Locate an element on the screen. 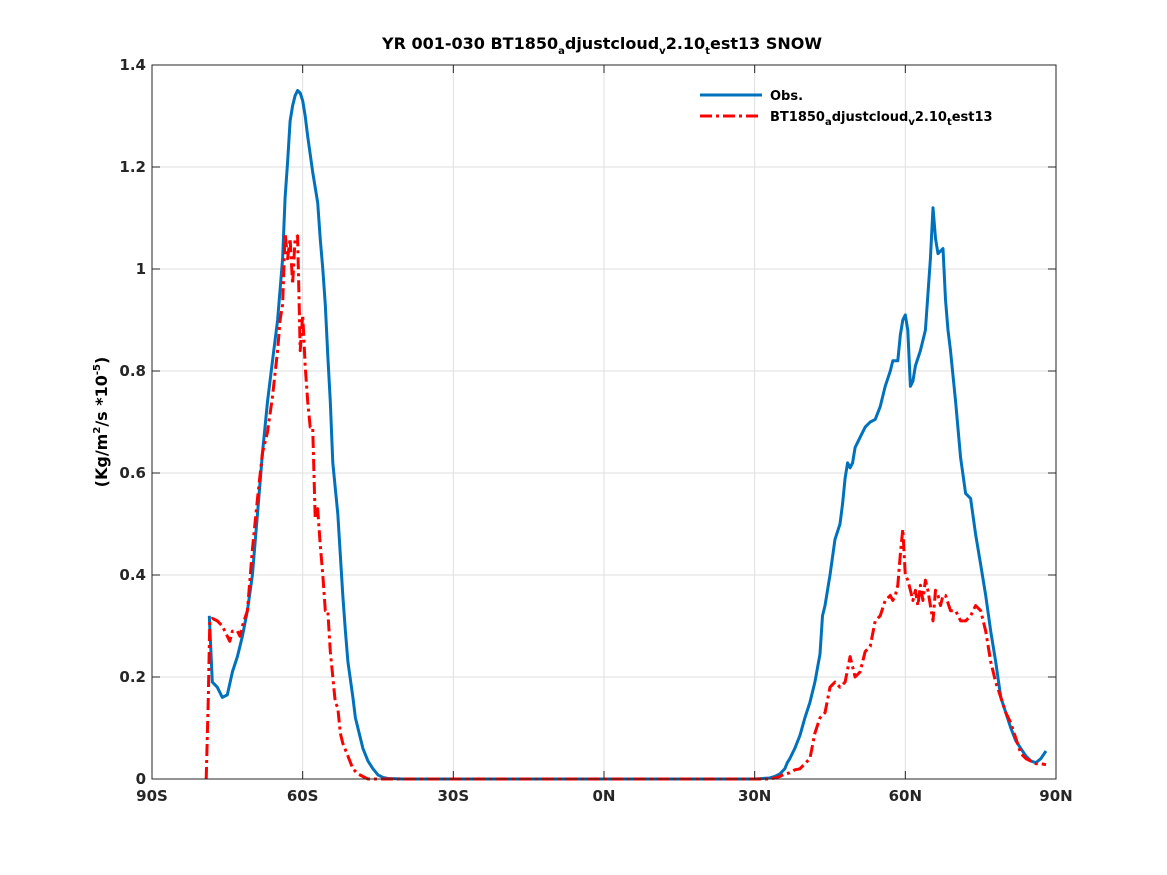 The height and width of the screenshot is (875, 1167). title-mid2: 2.10 is located at coordinates (685, 43).